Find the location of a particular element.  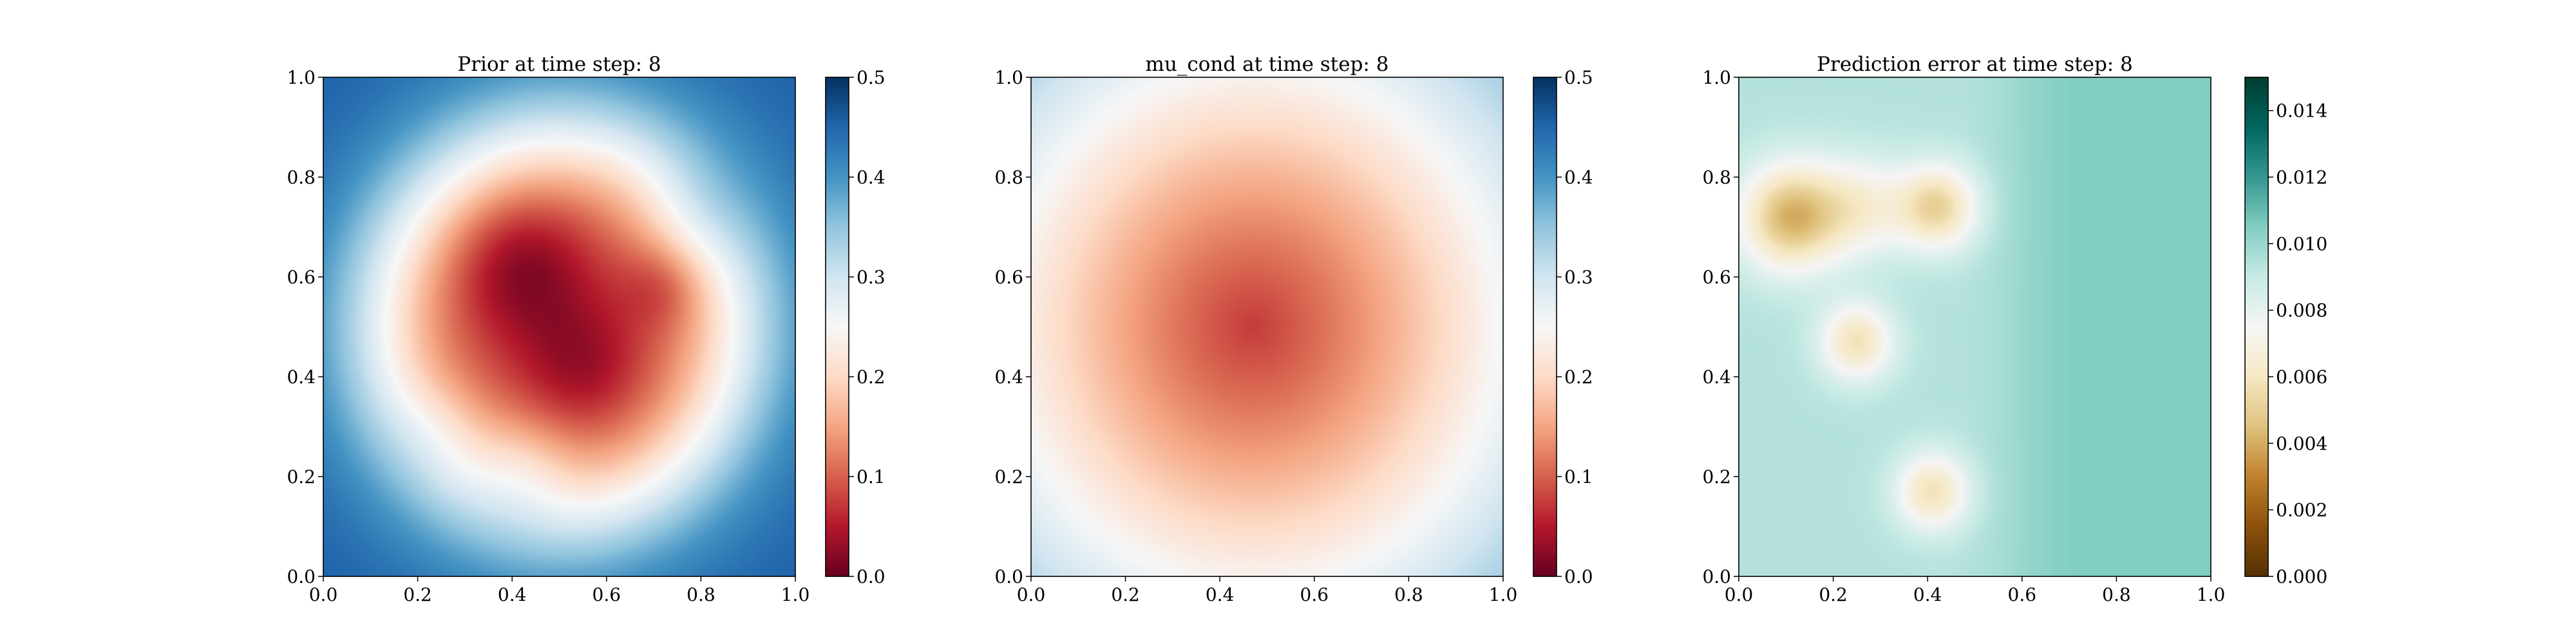

colorbar-tick-label: 0.004 is located at coordinates (2301, 444).